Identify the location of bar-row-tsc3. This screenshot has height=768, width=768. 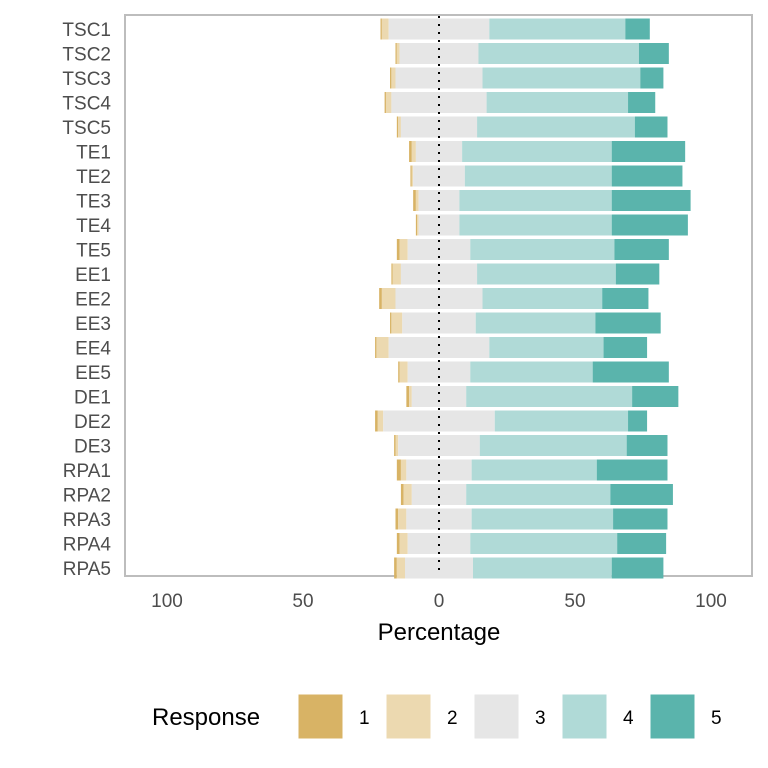
(527, 78).